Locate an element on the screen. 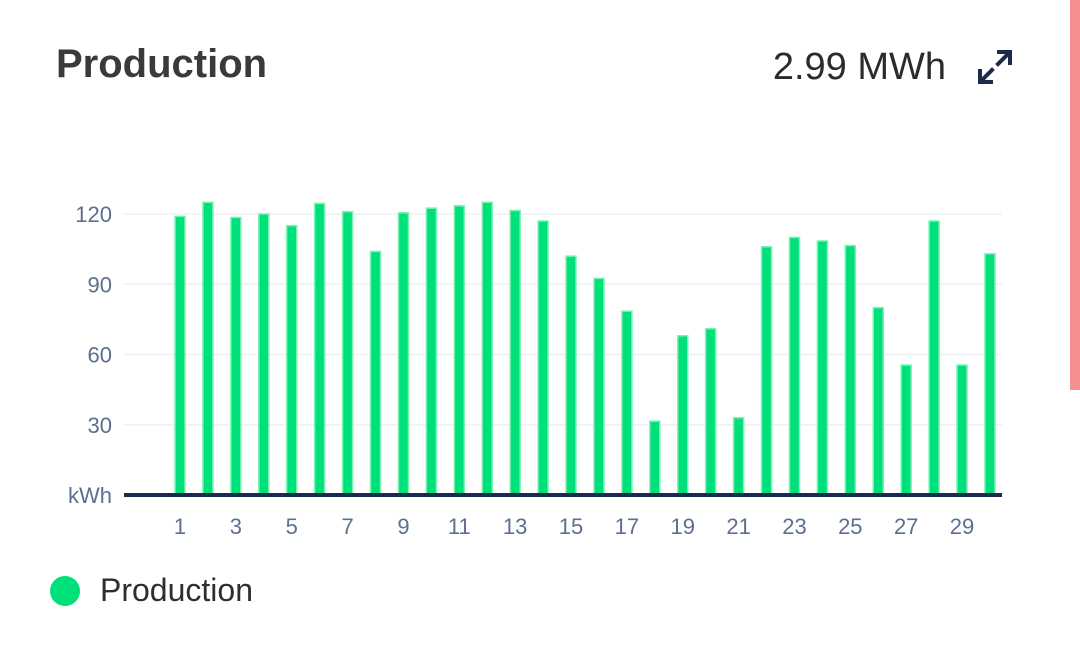 The height and width of the screenshot is (652, 1080). x-axis-ticks: 1 3 5 7 9 11 13 15 17 19 21 23 25 27 29 is located at coordinates (574, 526).